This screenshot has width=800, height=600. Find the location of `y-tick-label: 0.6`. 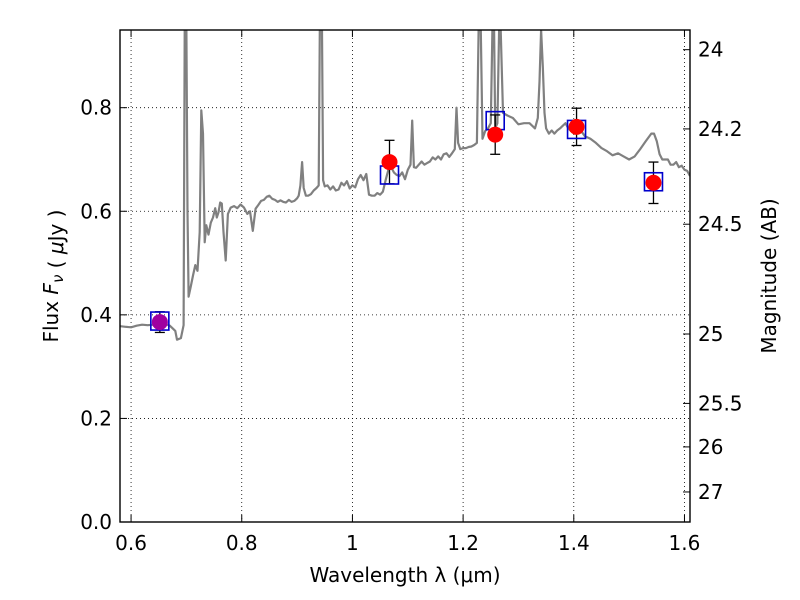

y-tick-label: 0.6 is located at coordinates (96, 211).